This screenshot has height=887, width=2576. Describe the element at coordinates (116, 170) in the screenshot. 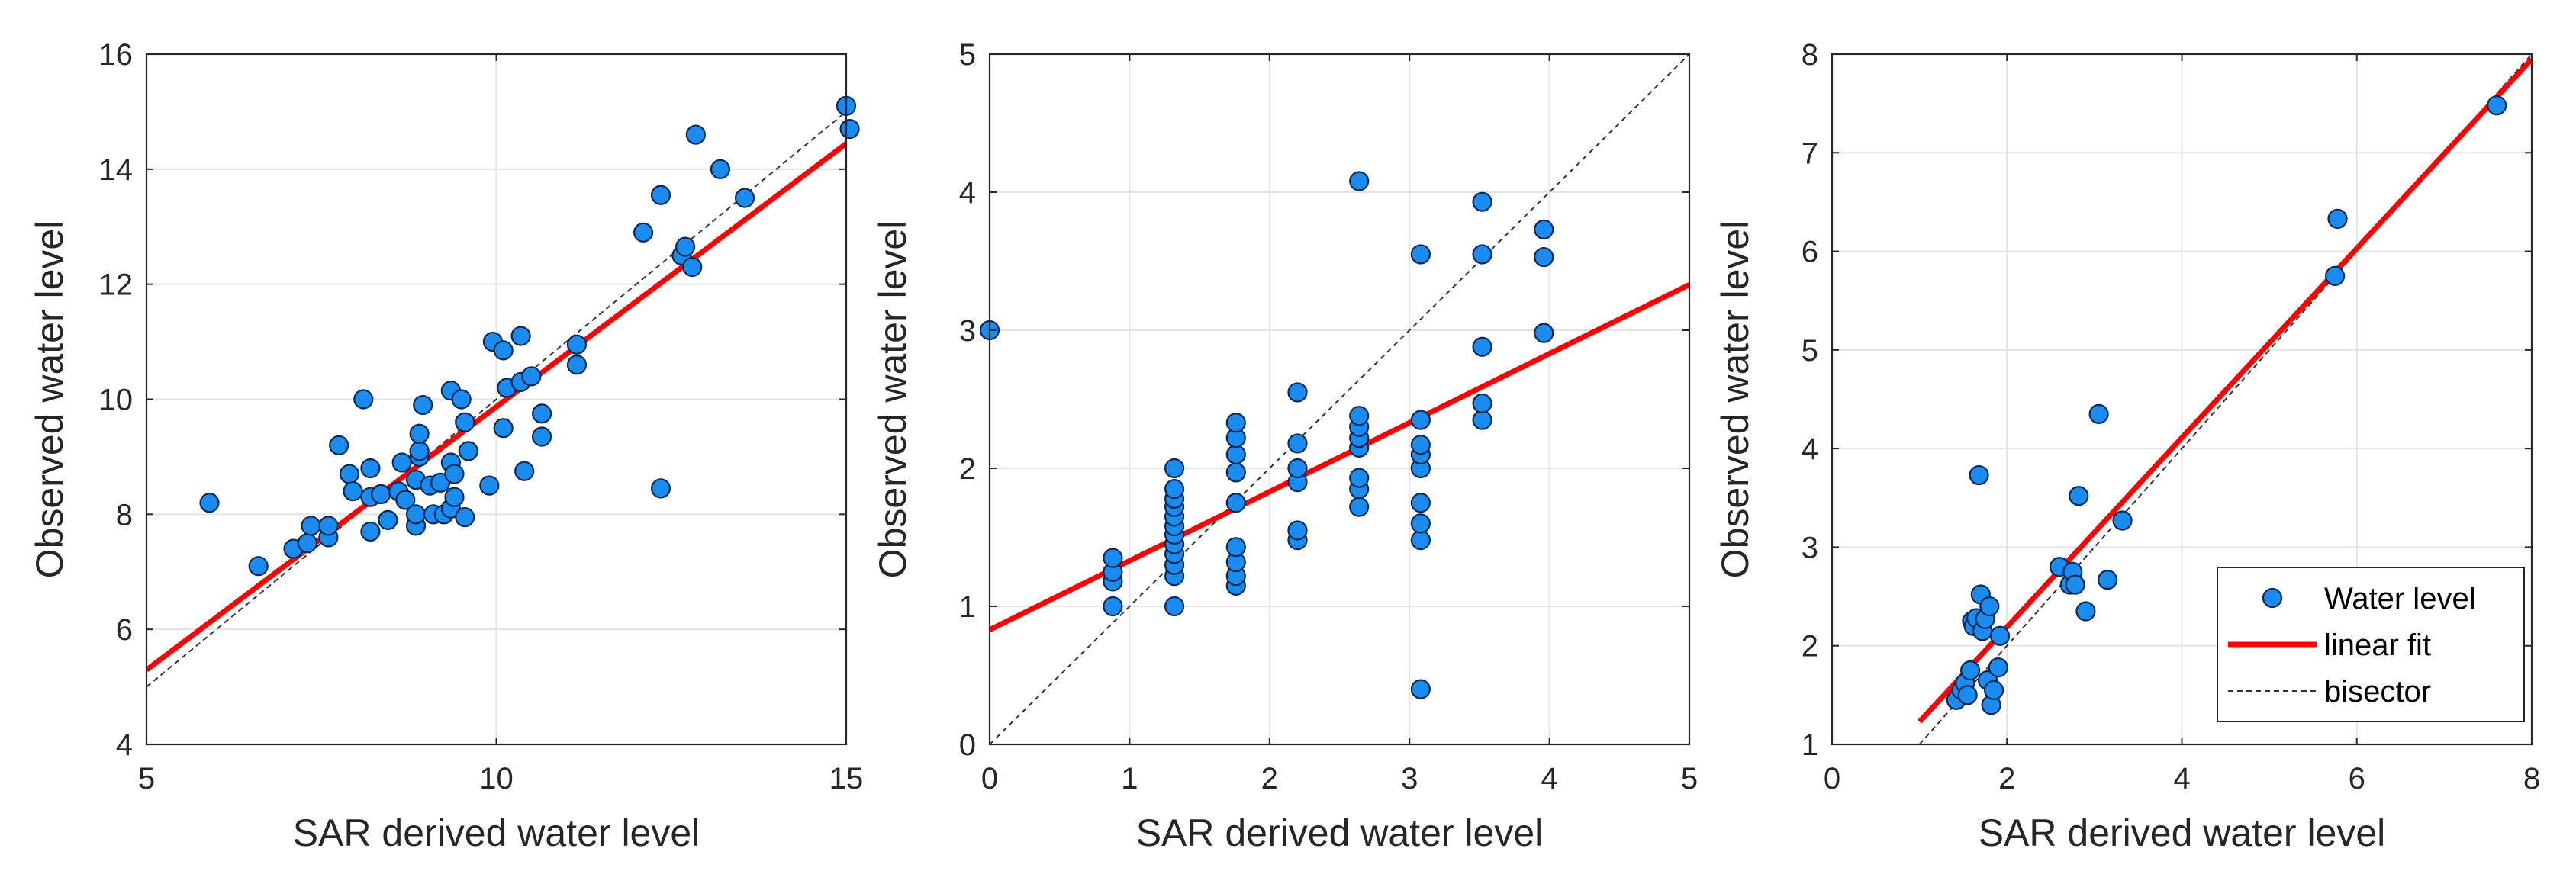

I see `y-tick-label: 14` at that location.